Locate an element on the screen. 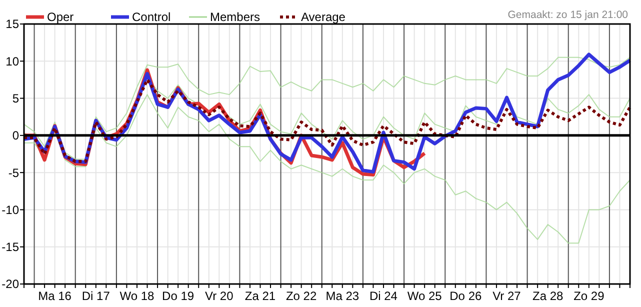 This screenshot has width=641, height=307. x-tick-label: Di 24 is located at coordinates (383, 296).